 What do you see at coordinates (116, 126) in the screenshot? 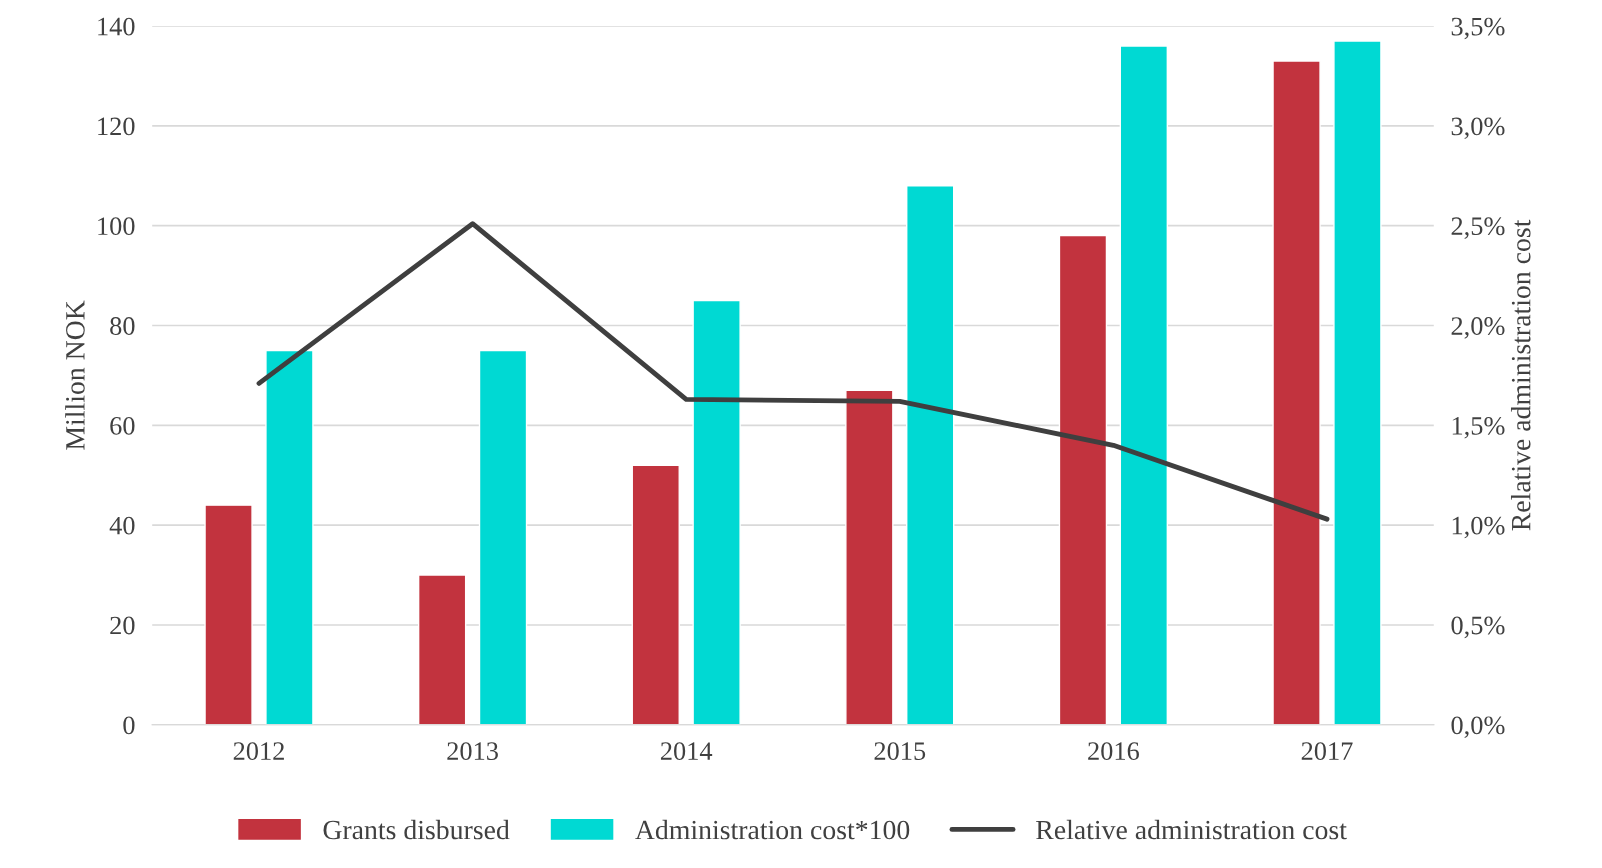
I see `y-tick-label: 120` at bounding box center [116, 126].